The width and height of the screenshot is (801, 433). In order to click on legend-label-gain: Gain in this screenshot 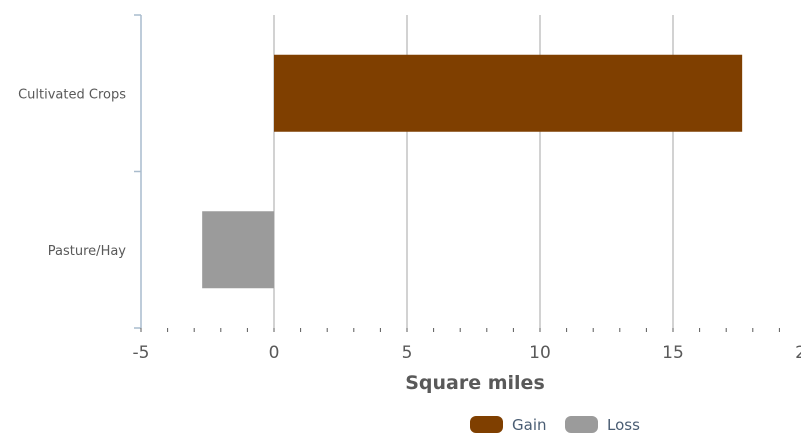, I will do `click(529, 424)`.